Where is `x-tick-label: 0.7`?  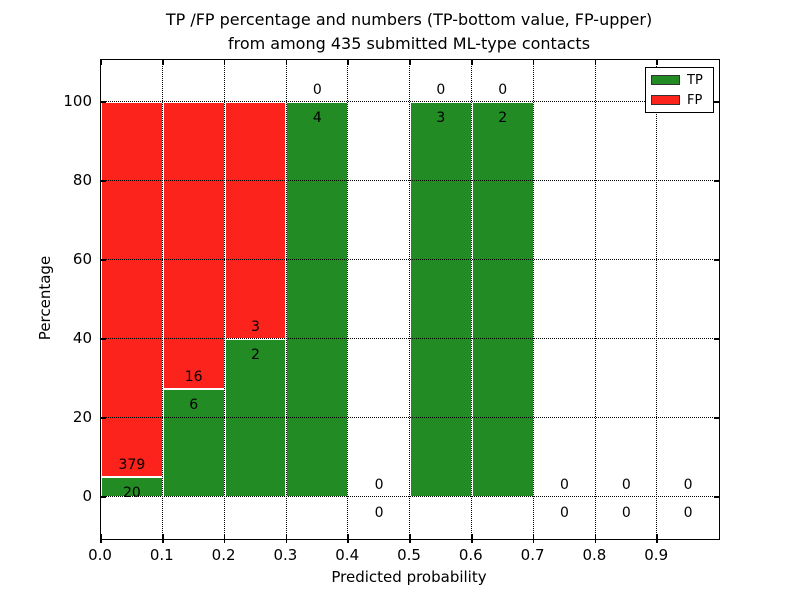
x-tick-label: 0.7 is located at coordinates (532, 555).